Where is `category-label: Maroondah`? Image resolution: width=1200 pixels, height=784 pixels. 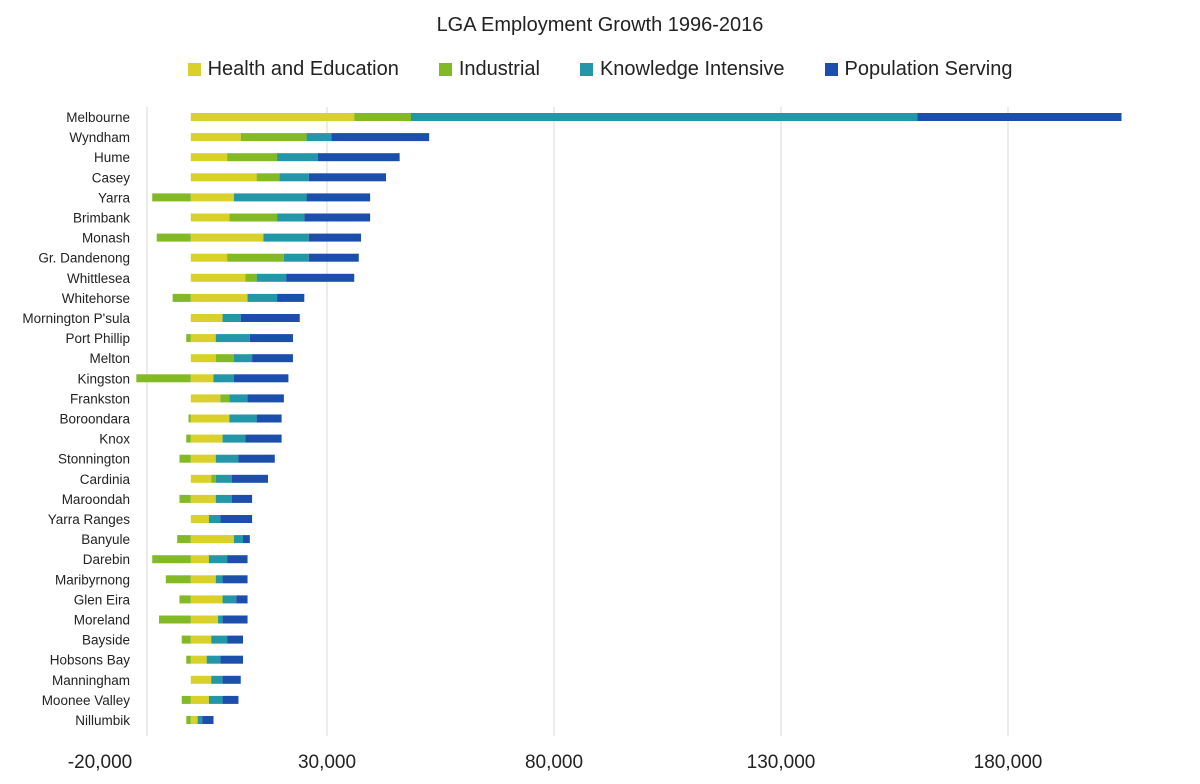
category-label: Maroondah is located at coordinates (96, 499).